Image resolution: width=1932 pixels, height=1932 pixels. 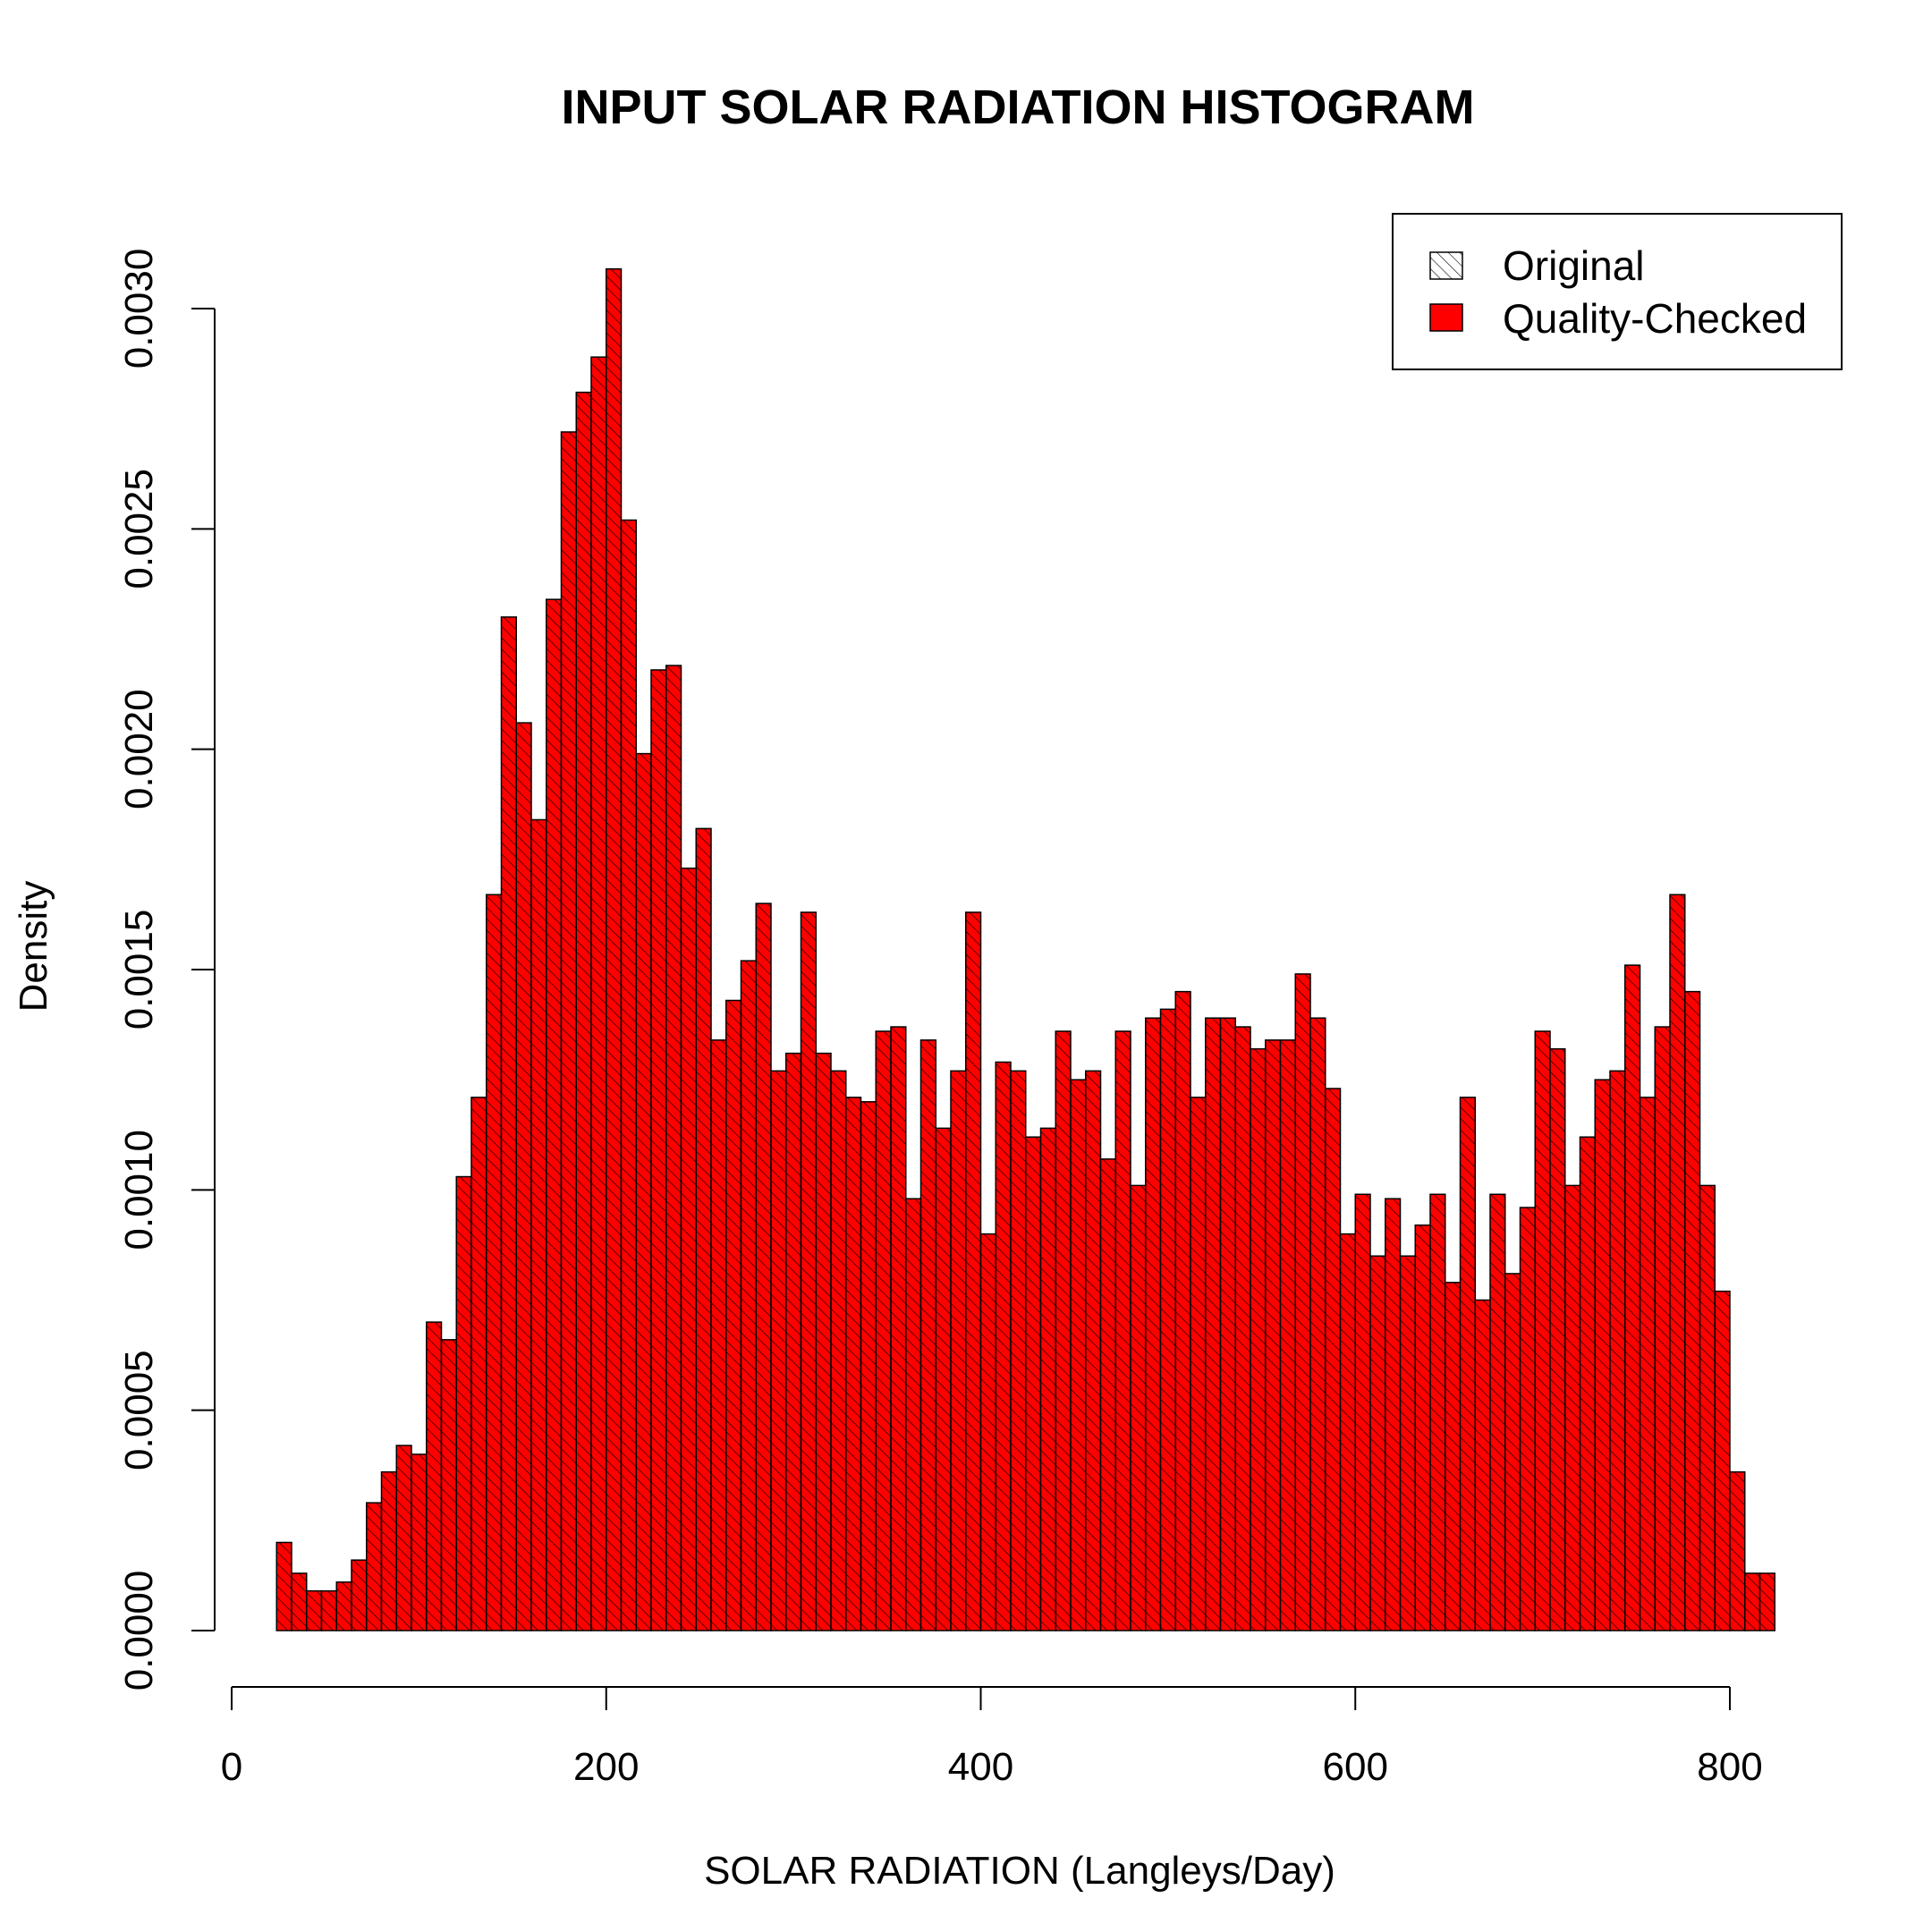 I want to click on x-axis-label: SOLAR RADIATION (Langleys/Day), so click(x=1019, y=1871).